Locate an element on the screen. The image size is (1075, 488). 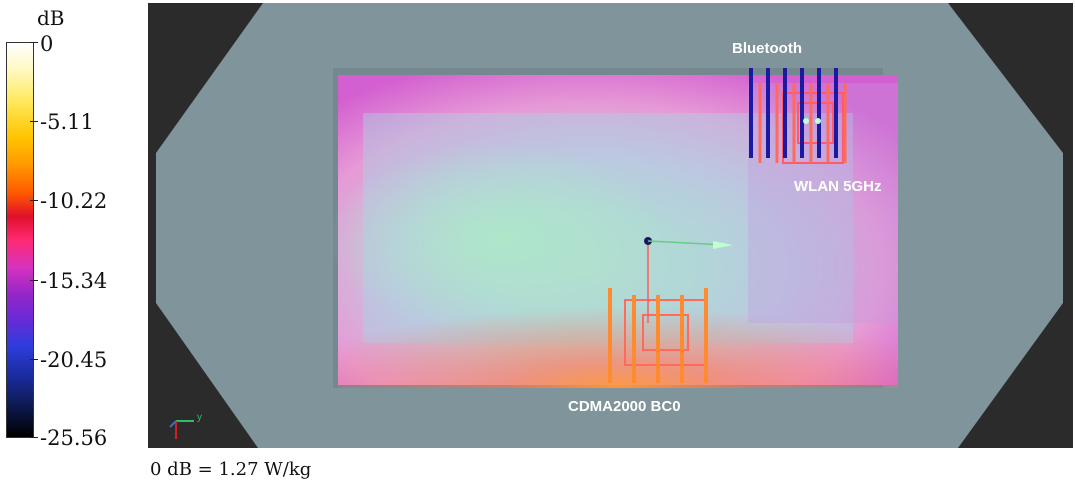
colorbar-unit: dB is located at coordinates (51, 18).